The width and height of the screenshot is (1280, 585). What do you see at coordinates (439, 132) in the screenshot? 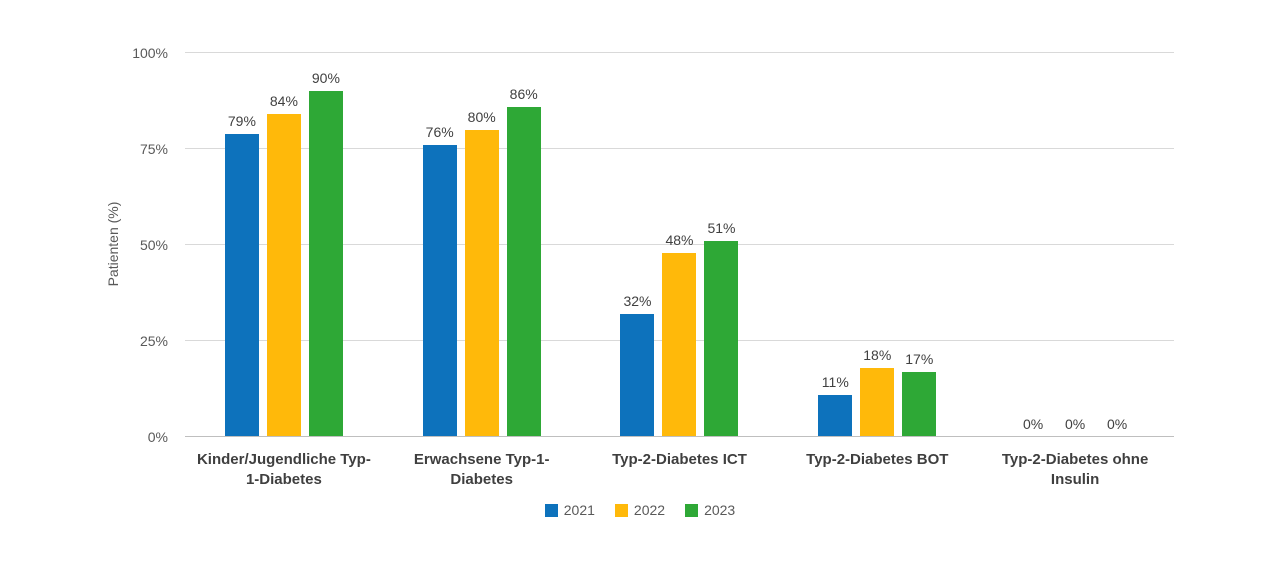
I see `bar-value-label-2021-1: 76%` at bounding box center [439, 132].